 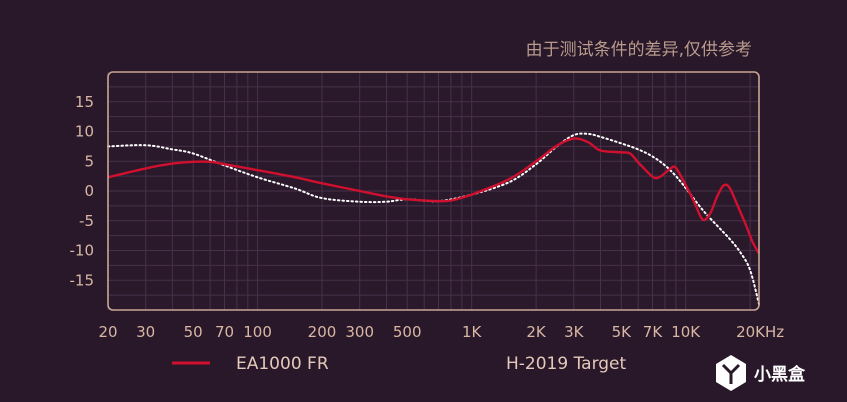 What do you see at coordinates (622, 332) in the screenshot?
I see `x-tick-label: 5K` at bounding box center [622, 332].